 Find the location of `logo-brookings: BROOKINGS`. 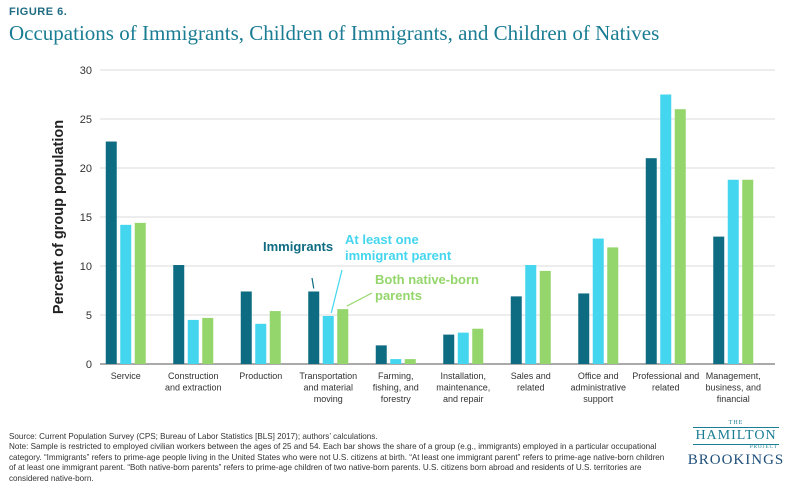

logo-brookings: BROOKINGS is located at coordinates (736, 460).